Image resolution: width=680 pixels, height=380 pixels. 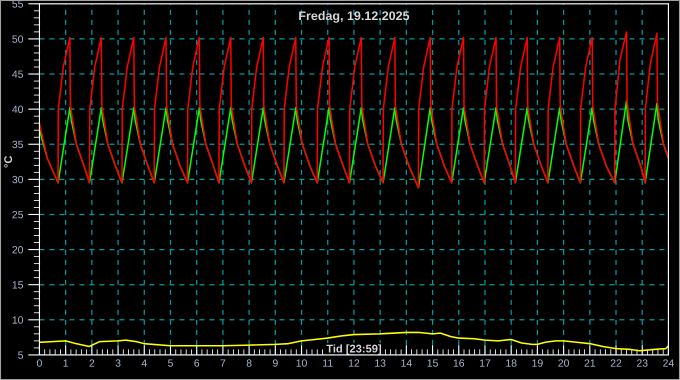 I want to click on text: Fredag, 19.12.2025, so click(x=354, y=16).